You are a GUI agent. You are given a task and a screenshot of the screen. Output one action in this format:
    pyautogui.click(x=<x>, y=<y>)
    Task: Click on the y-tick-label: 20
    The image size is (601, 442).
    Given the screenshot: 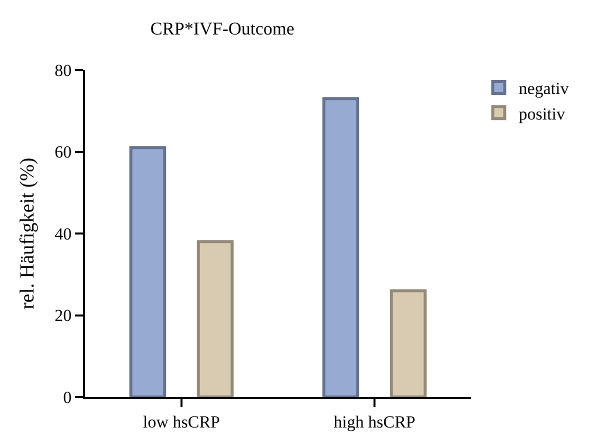 What is the action you would take?
    pyautogui.click(x=63, y=316)
    